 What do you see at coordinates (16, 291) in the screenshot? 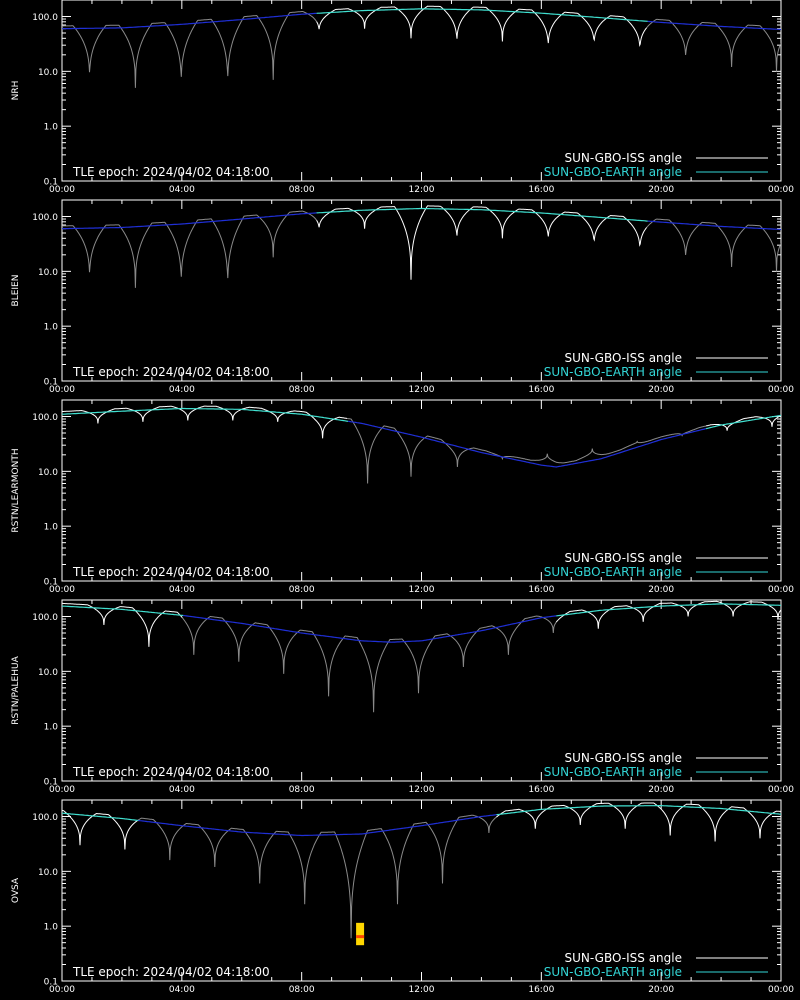
I see `y-axis-label: BLEIEN` at bounding box center [16, 291].